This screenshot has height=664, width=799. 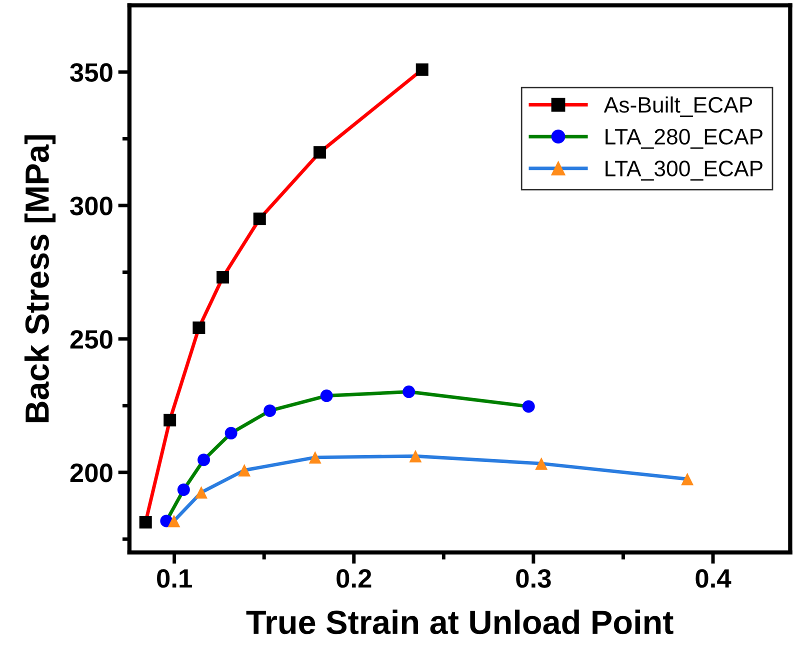 I want to click on legend-label: LTA_300_ECAP, so click(x=684, y=170).